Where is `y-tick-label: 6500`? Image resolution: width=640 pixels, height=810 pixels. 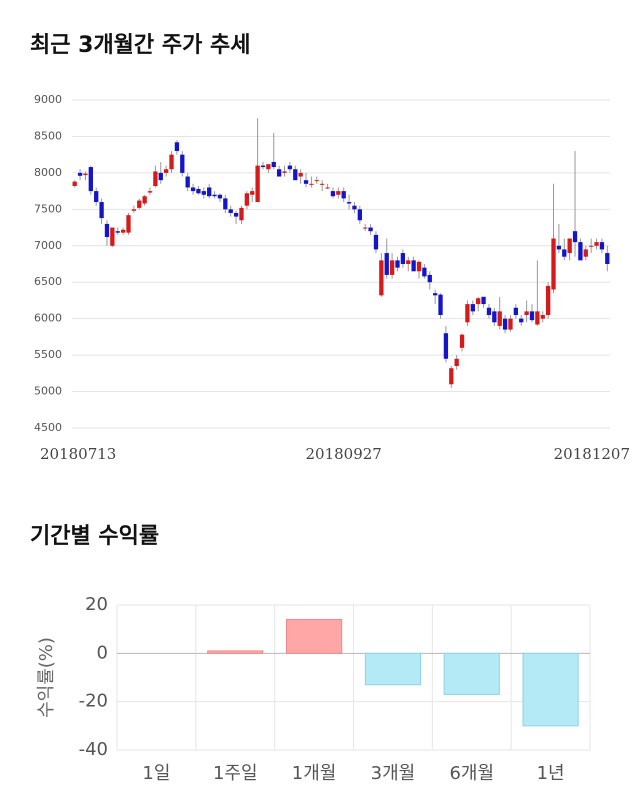
y-tick-label: 6500 is located at coordinates (48, 281).